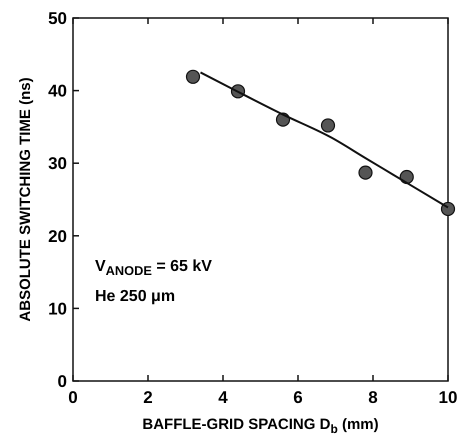 The width and height of the screenshot is (466, 442). Describe the element at coordinates (57, 164) in the screenshot. I see `y-tick-label: 30` at that location.